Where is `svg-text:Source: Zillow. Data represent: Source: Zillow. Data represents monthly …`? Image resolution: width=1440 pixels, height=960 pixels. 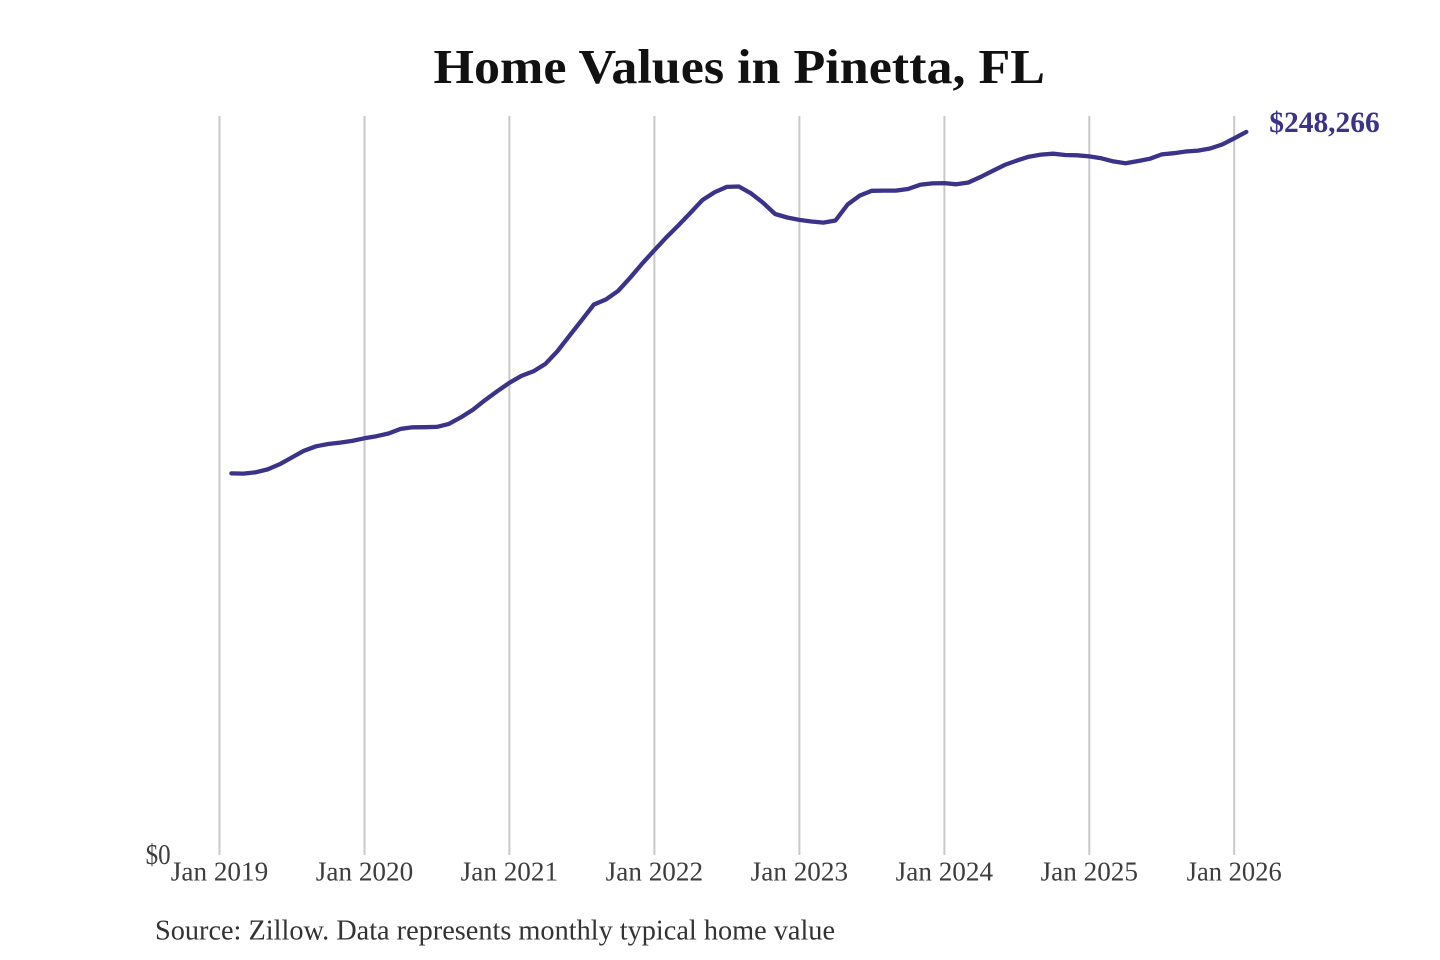 svg-text:Source: Zillow. Data represent: Source: Zillow. Data represents monthly … is located at coordinates (495, 930).